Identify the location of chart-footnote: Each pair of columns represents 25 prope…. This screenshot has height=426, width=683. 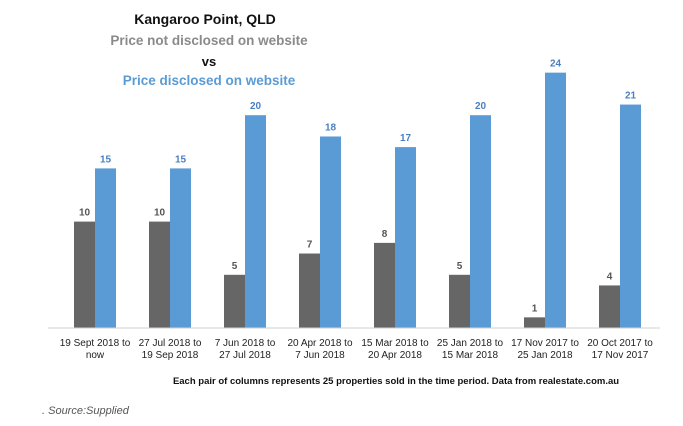
(396, 381).